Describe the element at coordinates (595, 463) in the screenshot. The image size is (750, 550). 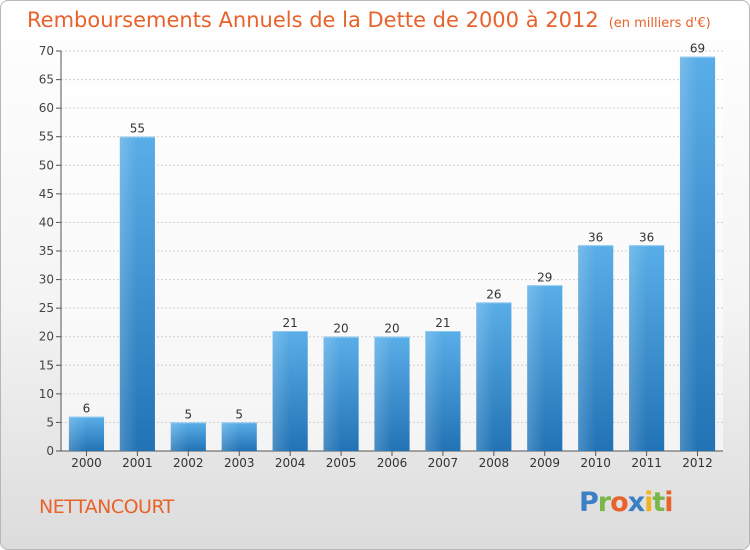
I see `x-tick-label: 2010` at that location.